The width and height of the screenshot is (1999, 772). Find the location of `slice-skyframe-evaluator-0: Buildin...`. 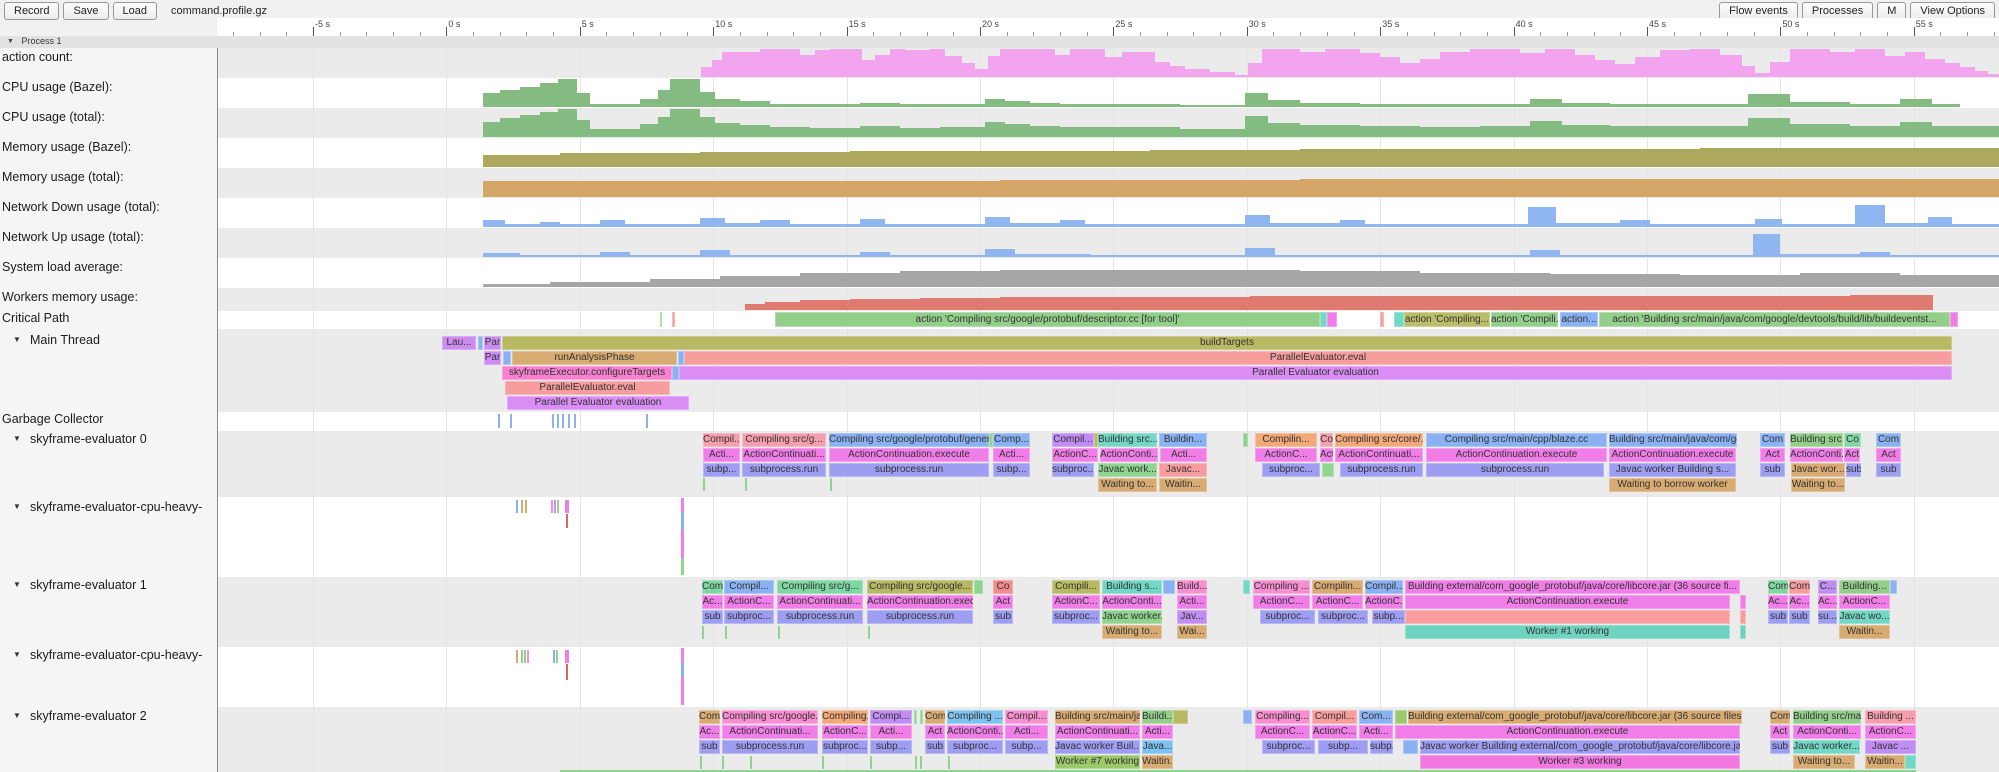

slice-skyframe-evaluator-0: Buildin... is located at coordinates (1183, 440).